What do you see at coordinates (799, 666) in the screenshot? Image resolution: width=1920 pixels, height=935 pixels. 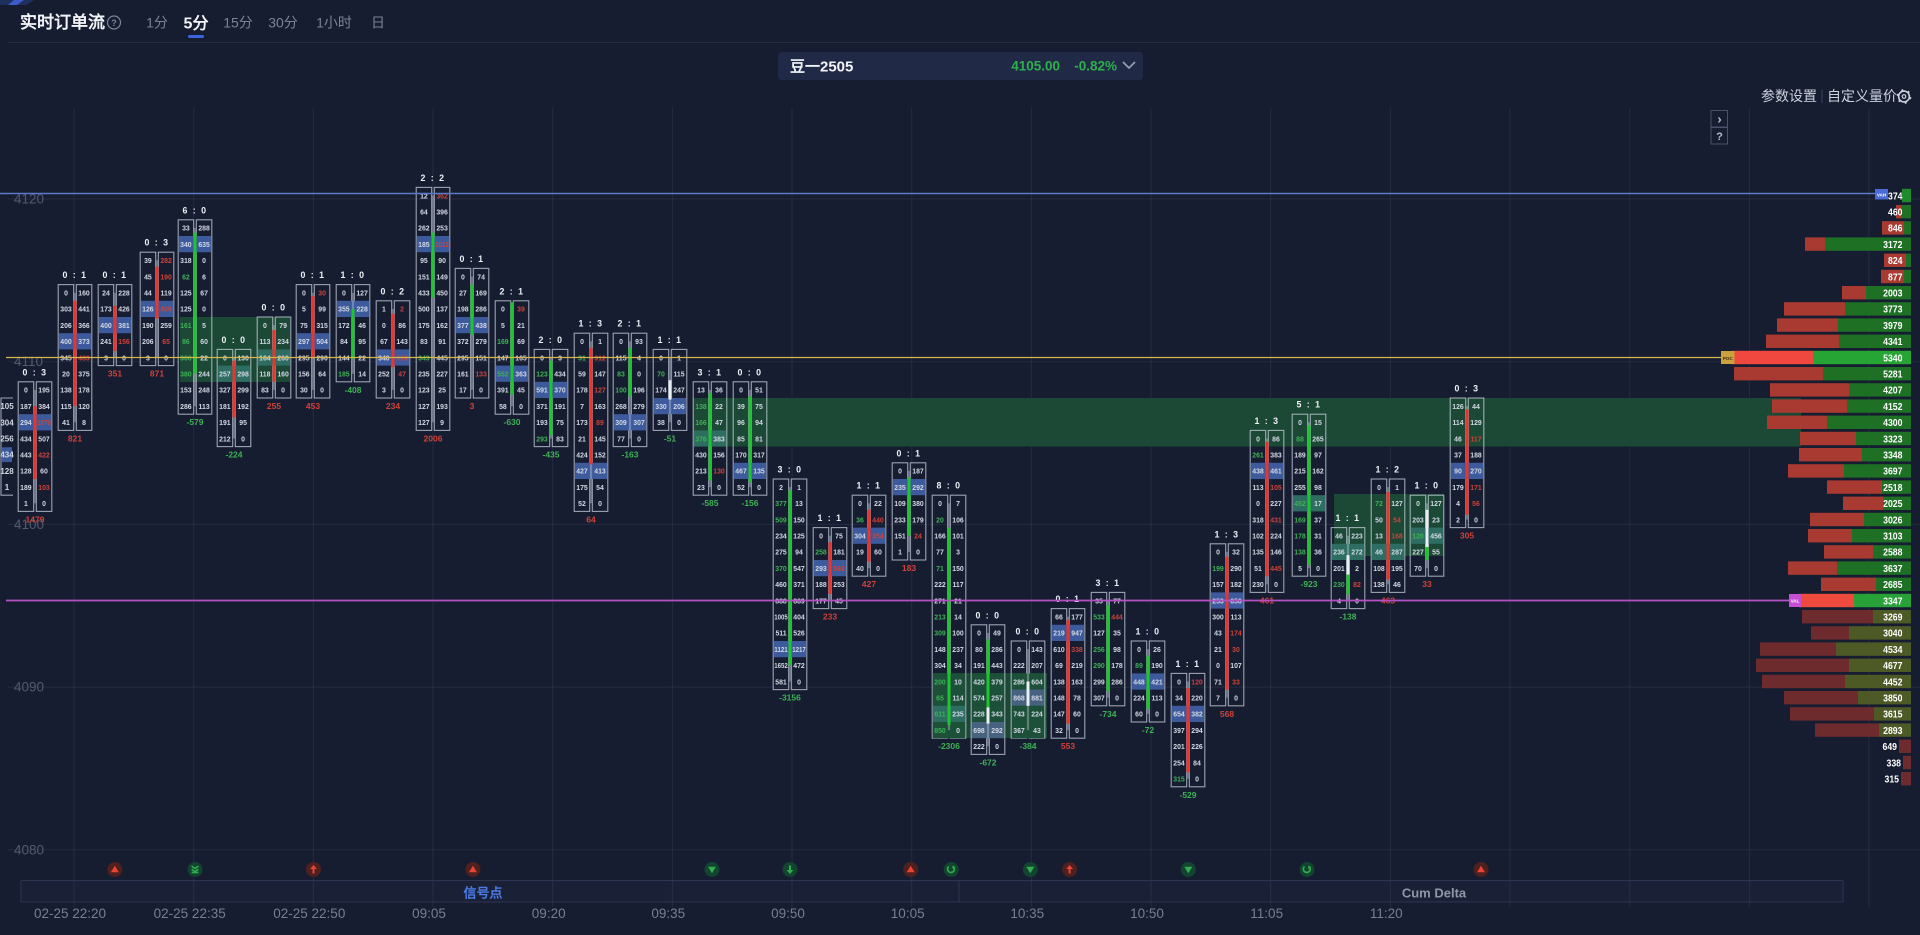 I see `svg-text: 472` at bounding box center [799, 666].